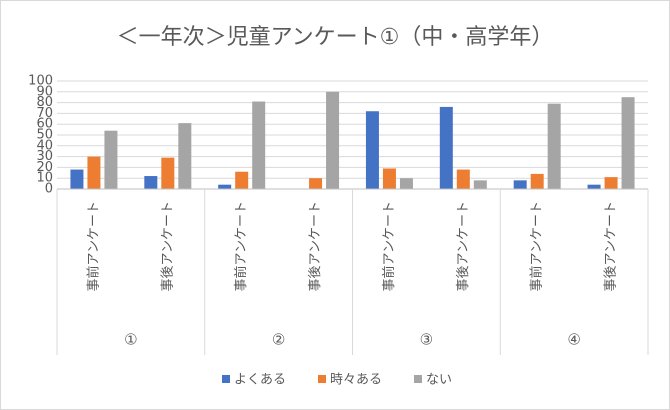 The image size is (670, 410). What do you see at coordinates (130, 340) in the screenshot?
I see `group-label: ①` at bounding box center [130, 340].